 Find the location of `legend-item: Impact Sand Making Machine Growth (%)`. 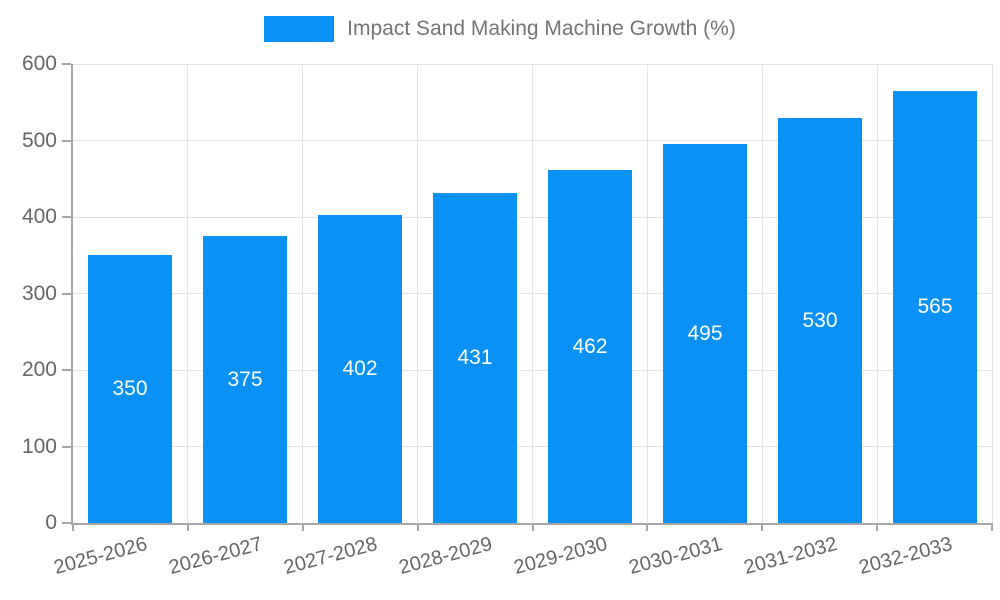

legend-item: Impact Sand Making Machine Growth (%) is located at coordinates (500, 29).